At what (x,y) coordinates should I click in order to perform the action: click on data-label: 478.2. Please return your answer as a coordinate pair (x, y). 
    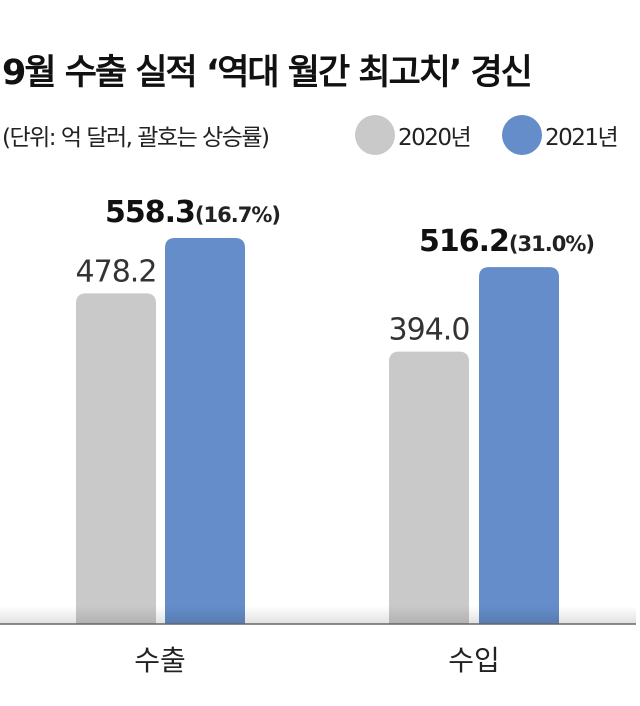
    Looking at the image, I should click on (116, 271).